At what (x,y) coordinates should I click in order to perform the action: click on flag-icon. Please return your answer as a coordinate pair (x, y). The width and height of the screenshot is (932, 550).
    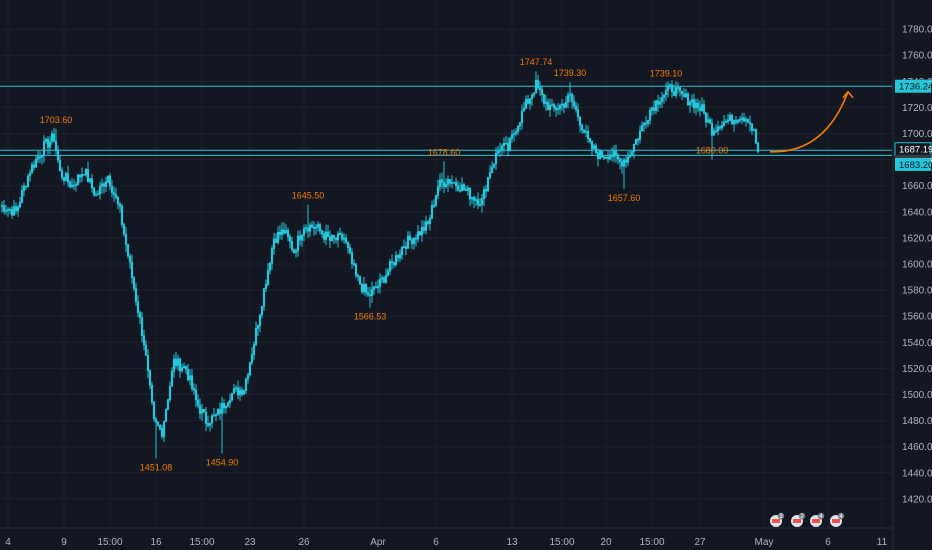
    Looking at the image, I should click on (776, 521).